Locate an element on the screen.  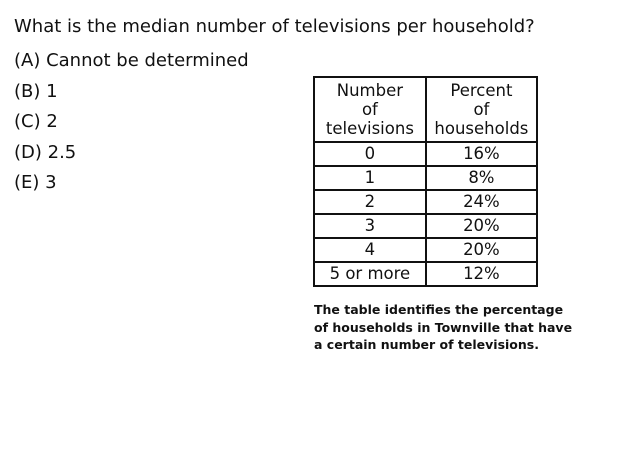
table-row: 0 16% is located at coordinates (426, 154).